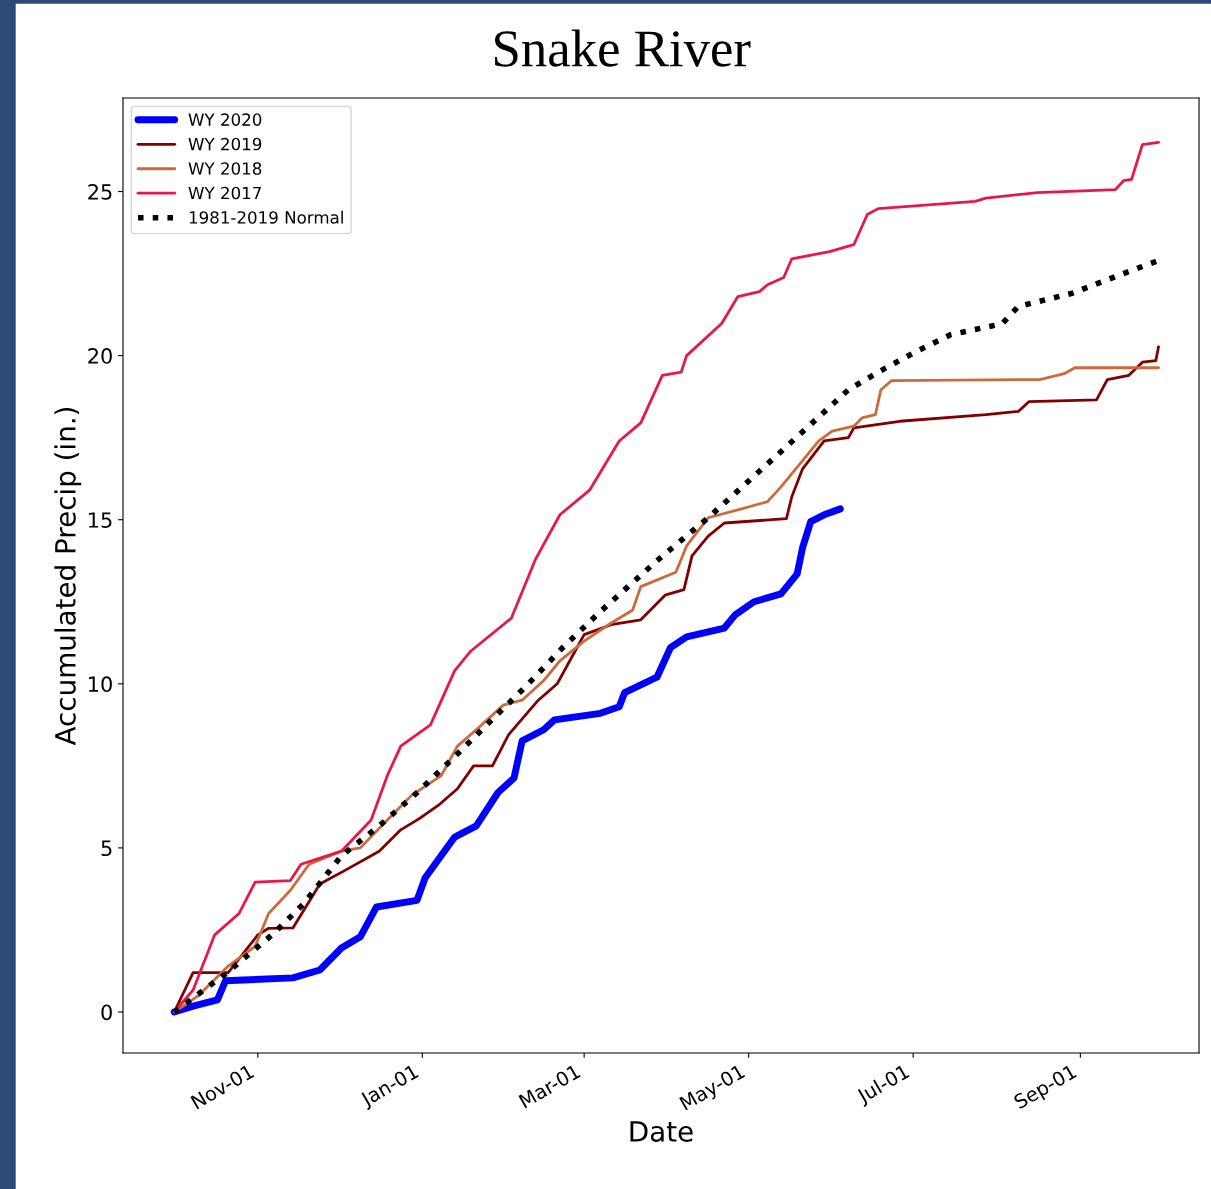 This screenshot has width=1211, height=1189. What do you see at coordinates (623, 48) in the screenshot?
I see `chart-title: Snake River` at bounding box center [623, 48].